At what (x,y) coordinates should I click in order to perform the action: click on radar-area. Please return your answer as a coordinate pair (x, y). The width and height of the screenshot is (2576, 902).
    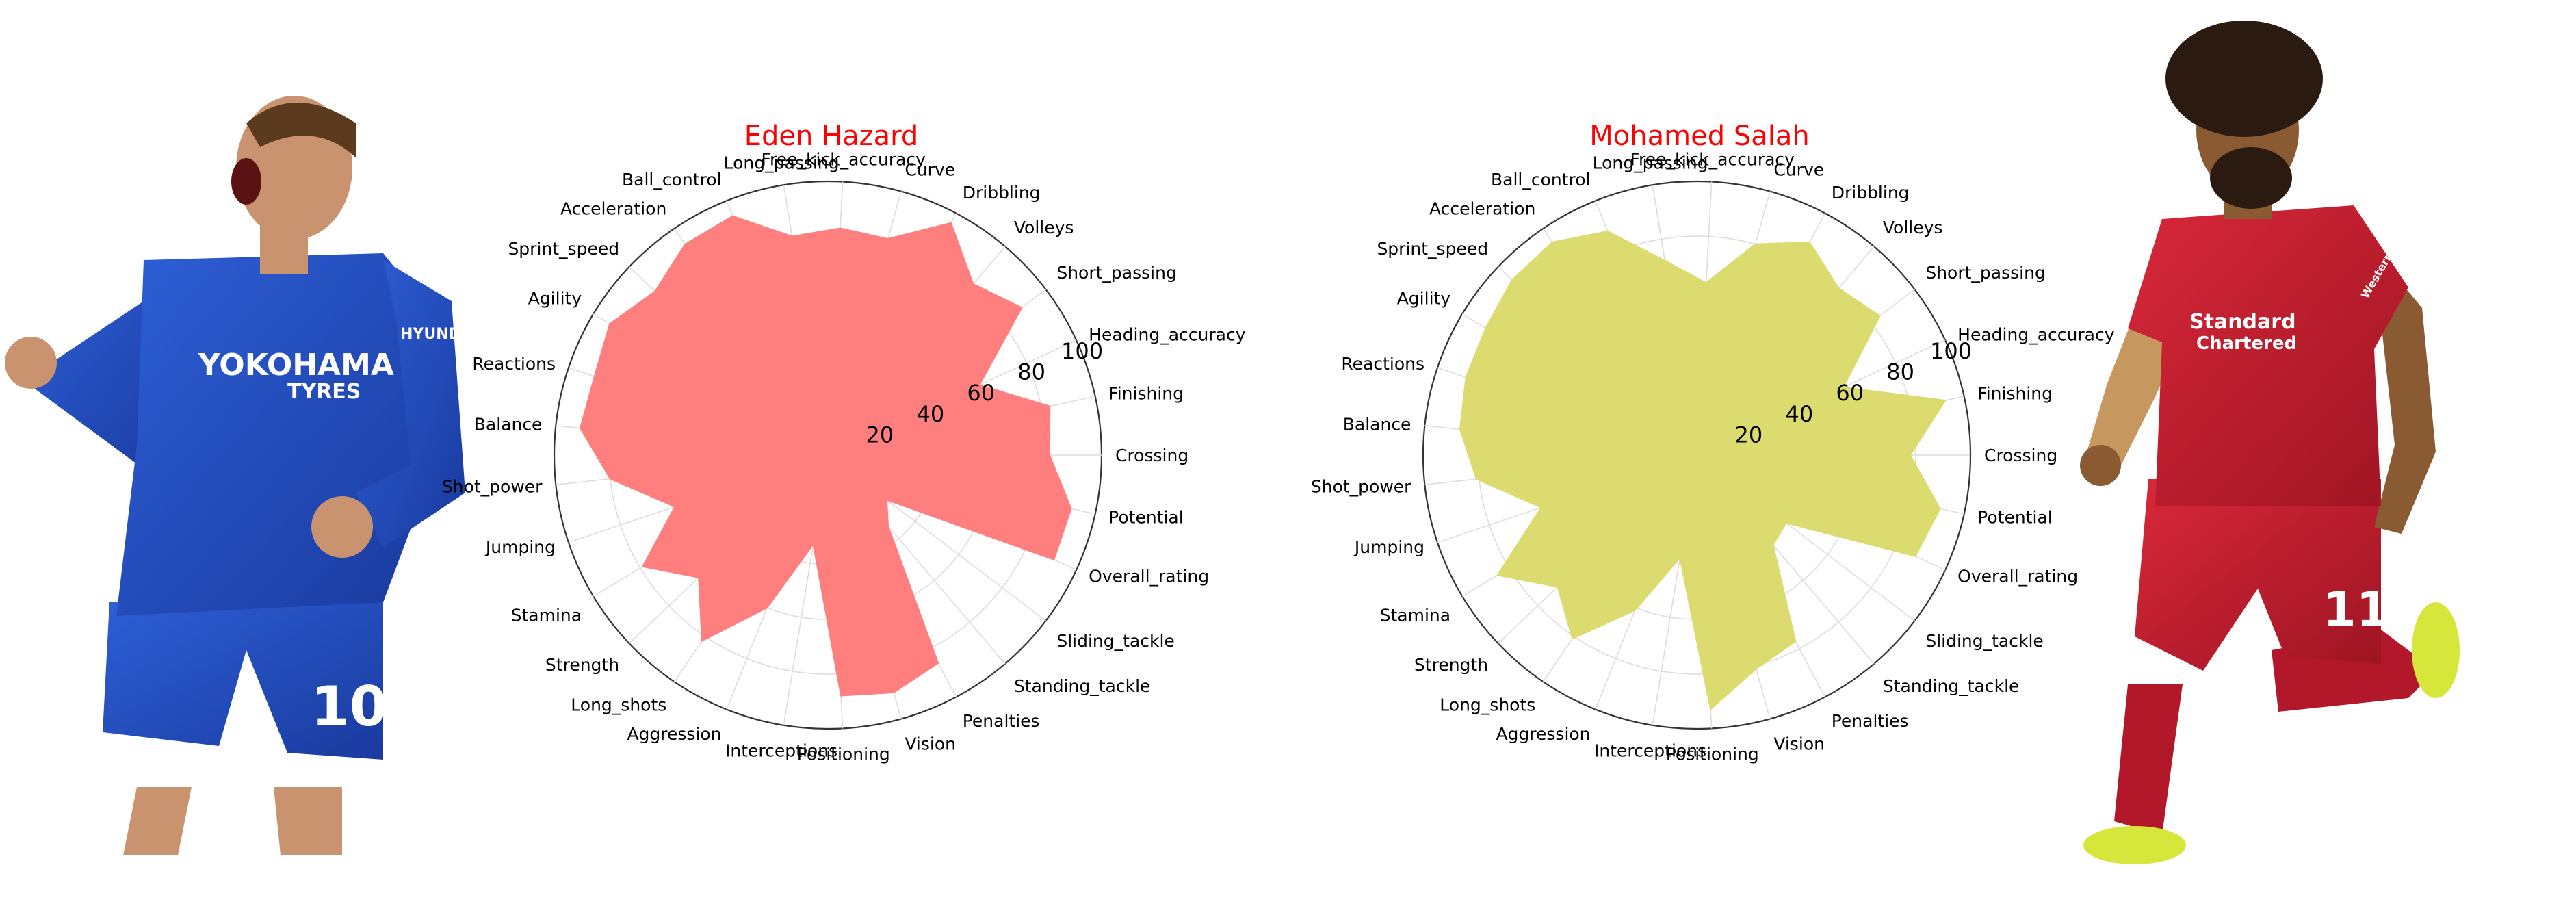
    Looking at the image, I should click on (826, 456).